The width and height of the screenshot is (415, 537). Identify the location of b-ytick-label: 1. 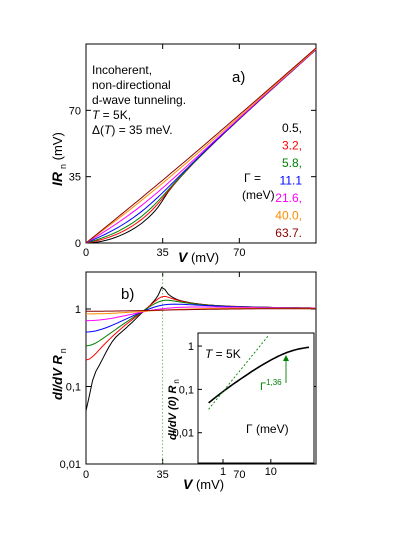
(78, 310).